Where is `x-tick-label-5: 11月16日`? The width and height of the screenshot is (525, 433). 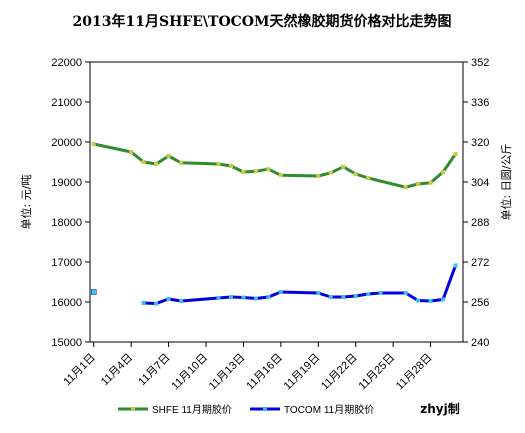 x-tick-label-5: 11月16日 is located at coordinates (264, 372).